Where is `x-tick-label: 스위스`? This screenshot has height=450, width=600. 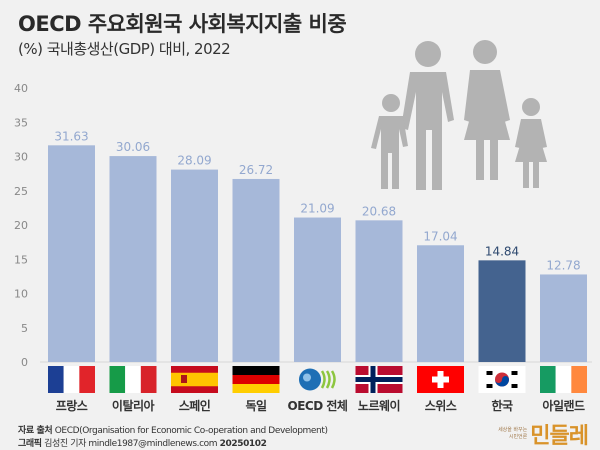
x-tick-label: 스위스 is located at coordinates (441, 406).